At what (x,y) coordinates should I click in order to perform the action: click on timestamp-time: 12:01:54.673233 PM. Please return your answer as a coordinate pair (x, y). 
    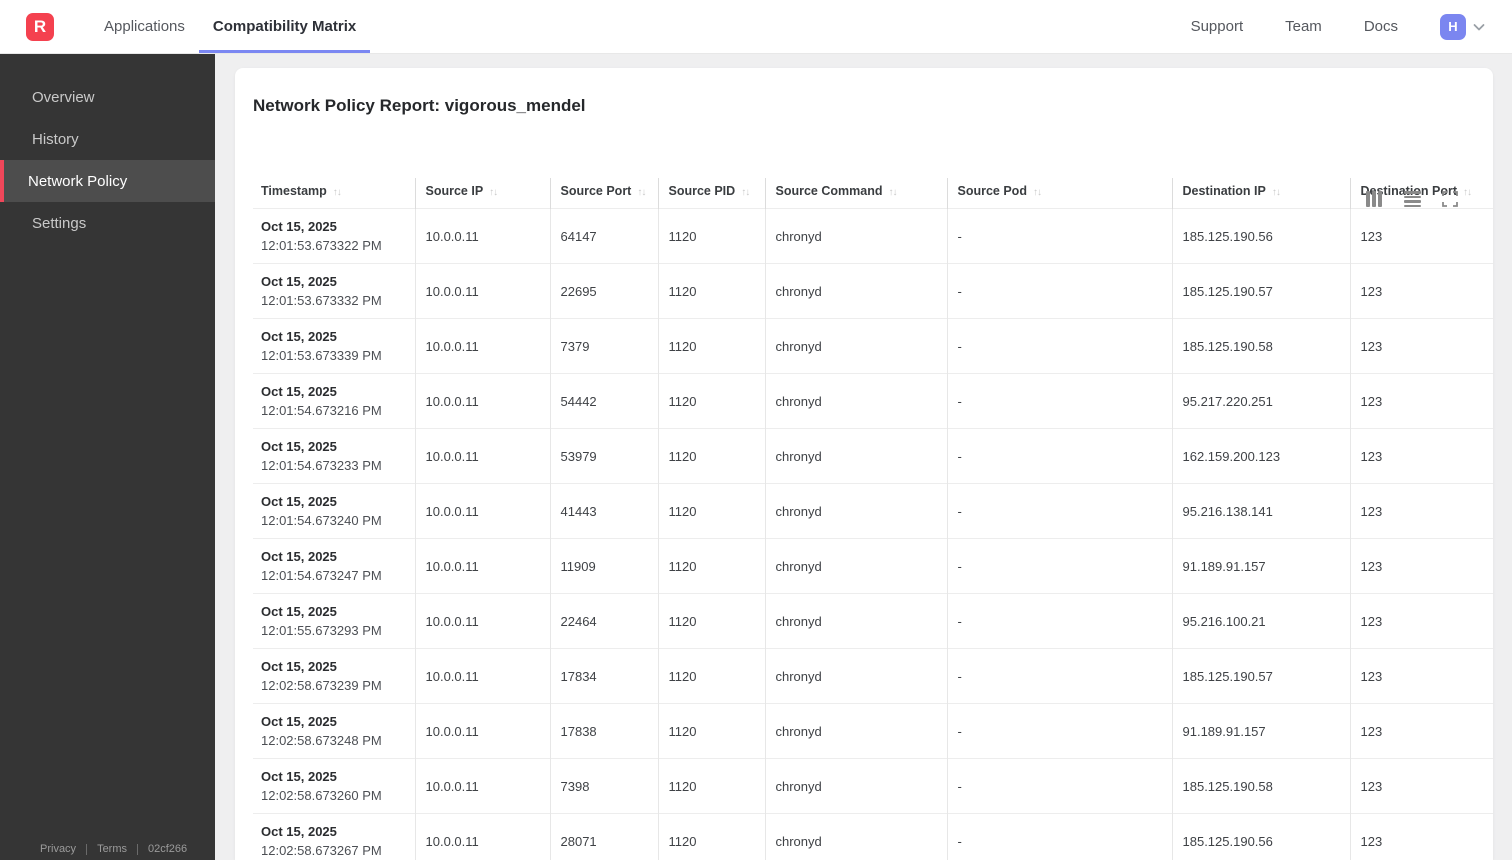
    Looking at the image, I should click on (321, 465).